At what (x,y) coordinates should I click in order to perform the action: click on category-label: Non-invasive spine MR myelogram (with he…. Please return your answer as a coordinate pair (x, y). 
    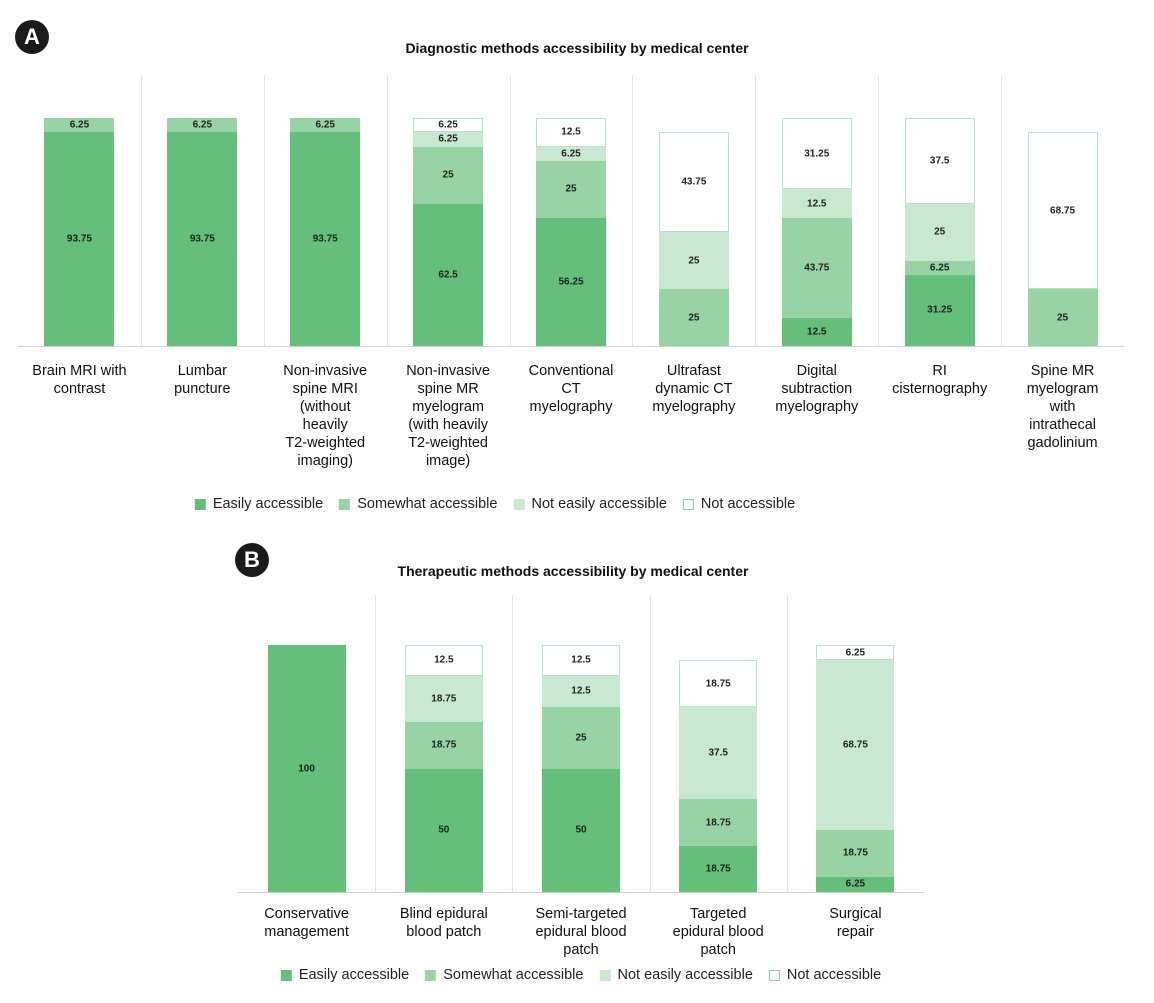
    Looking at the image, I should click on (448, 416).